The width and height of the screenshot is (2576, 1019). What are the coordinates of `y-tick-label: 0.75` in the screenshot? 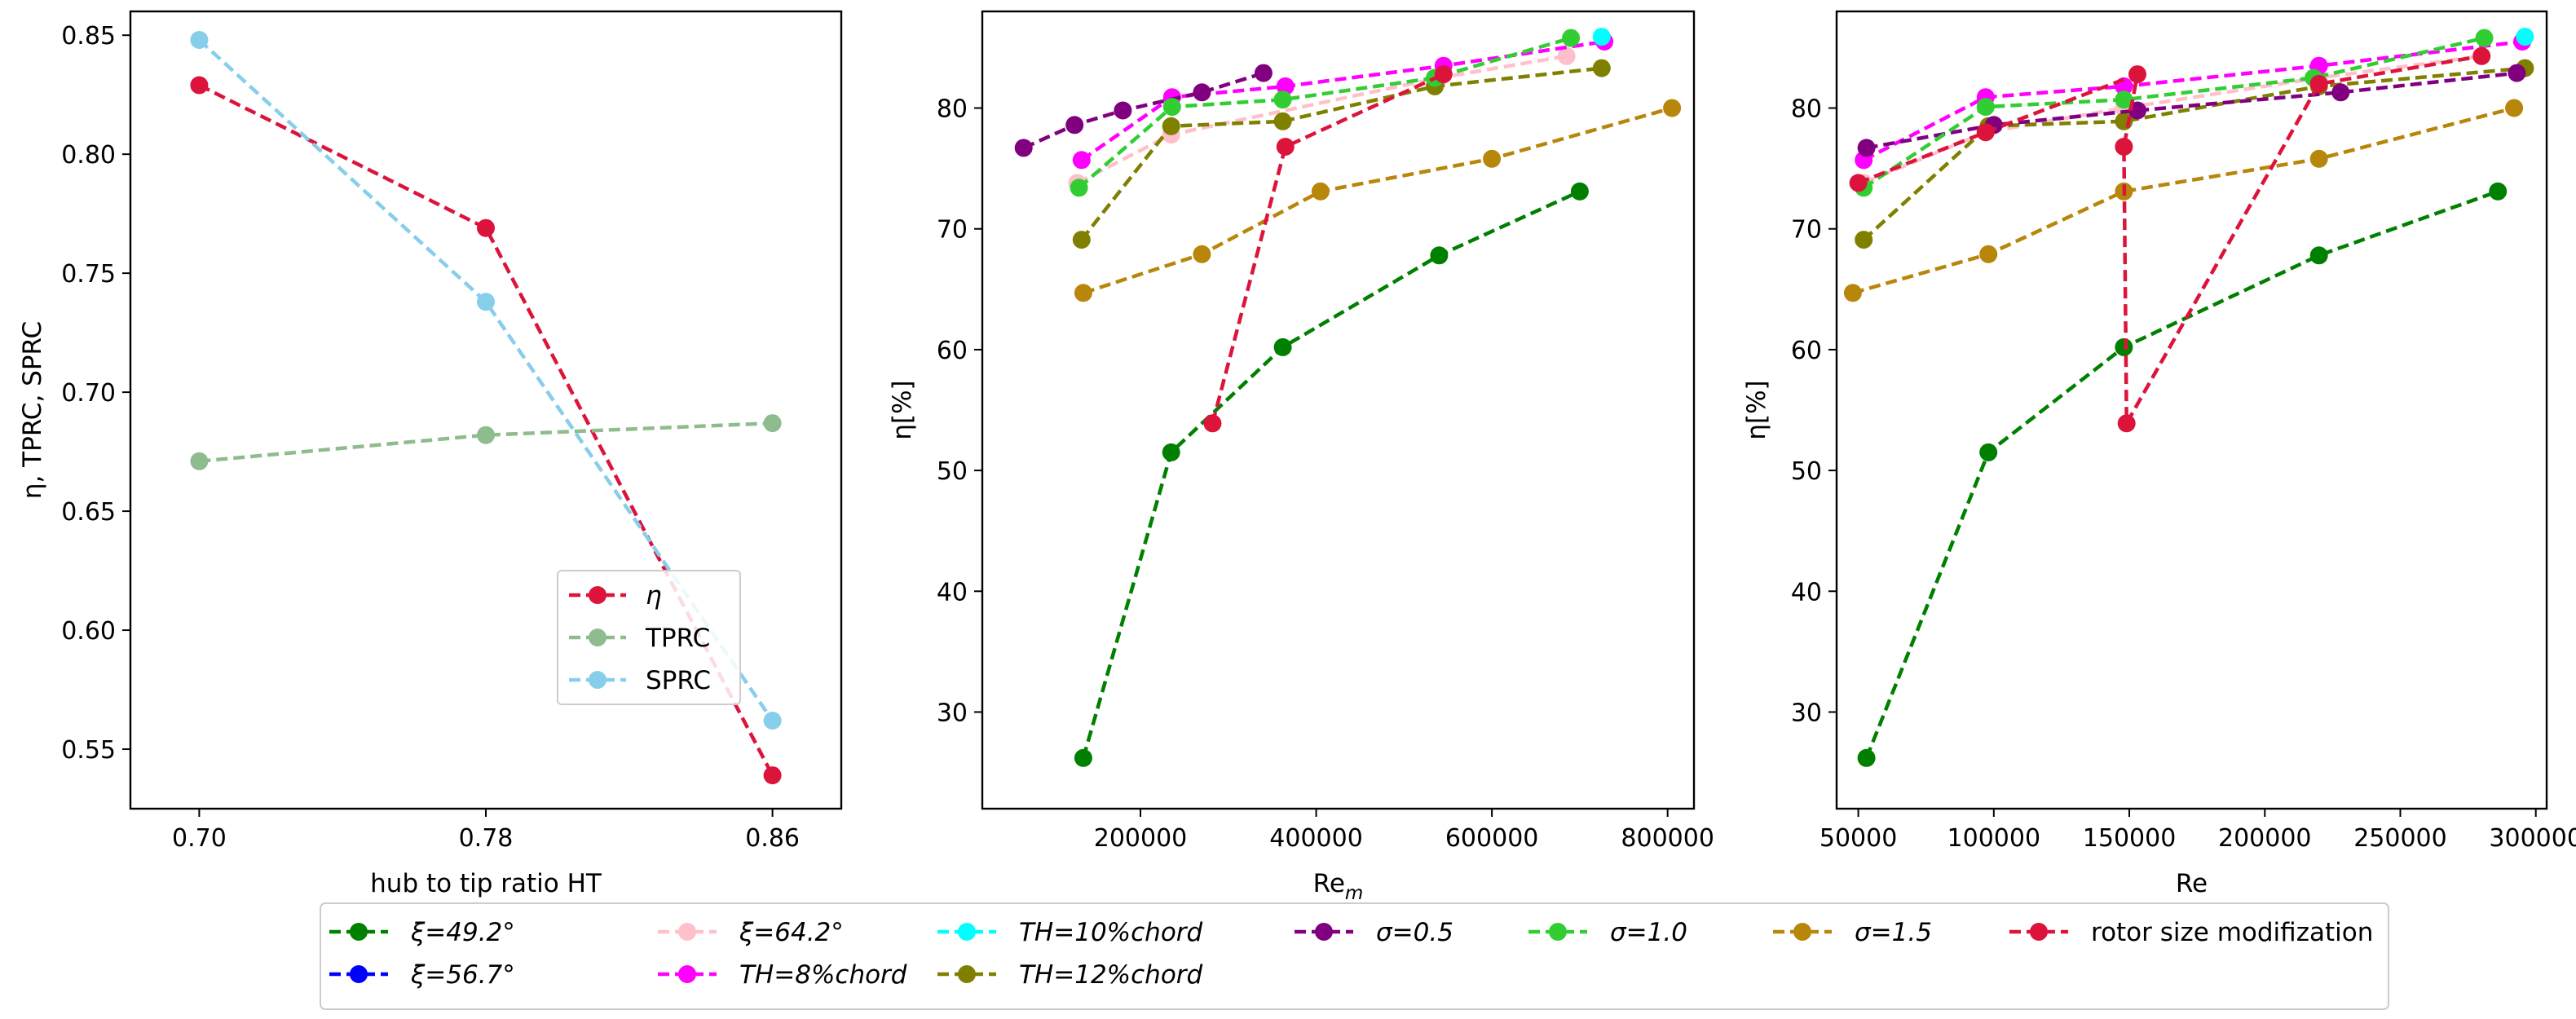 It's located at (88, 274).